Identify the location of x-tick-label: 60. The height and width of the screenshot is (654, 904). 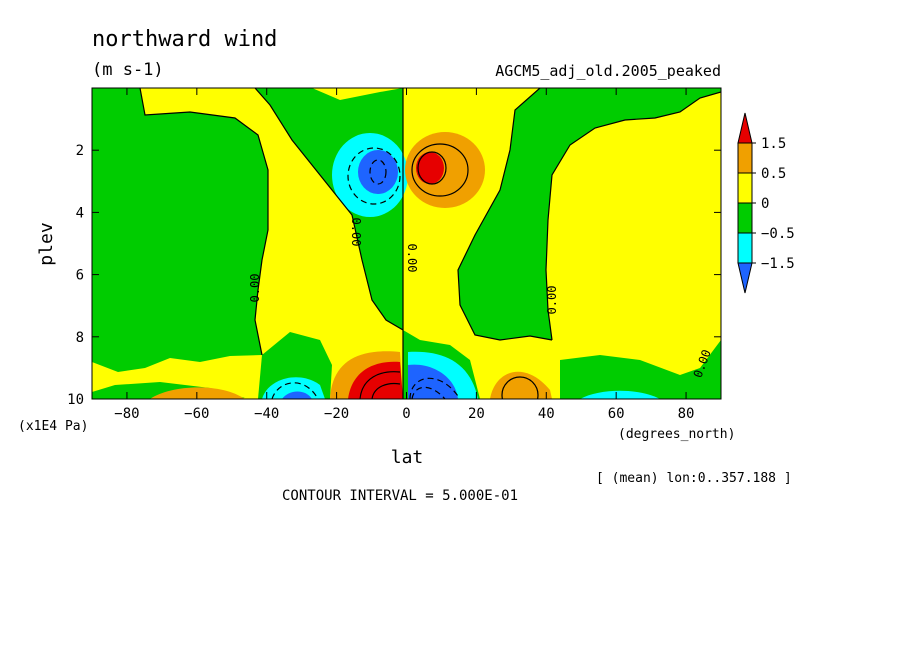
(616, 414).